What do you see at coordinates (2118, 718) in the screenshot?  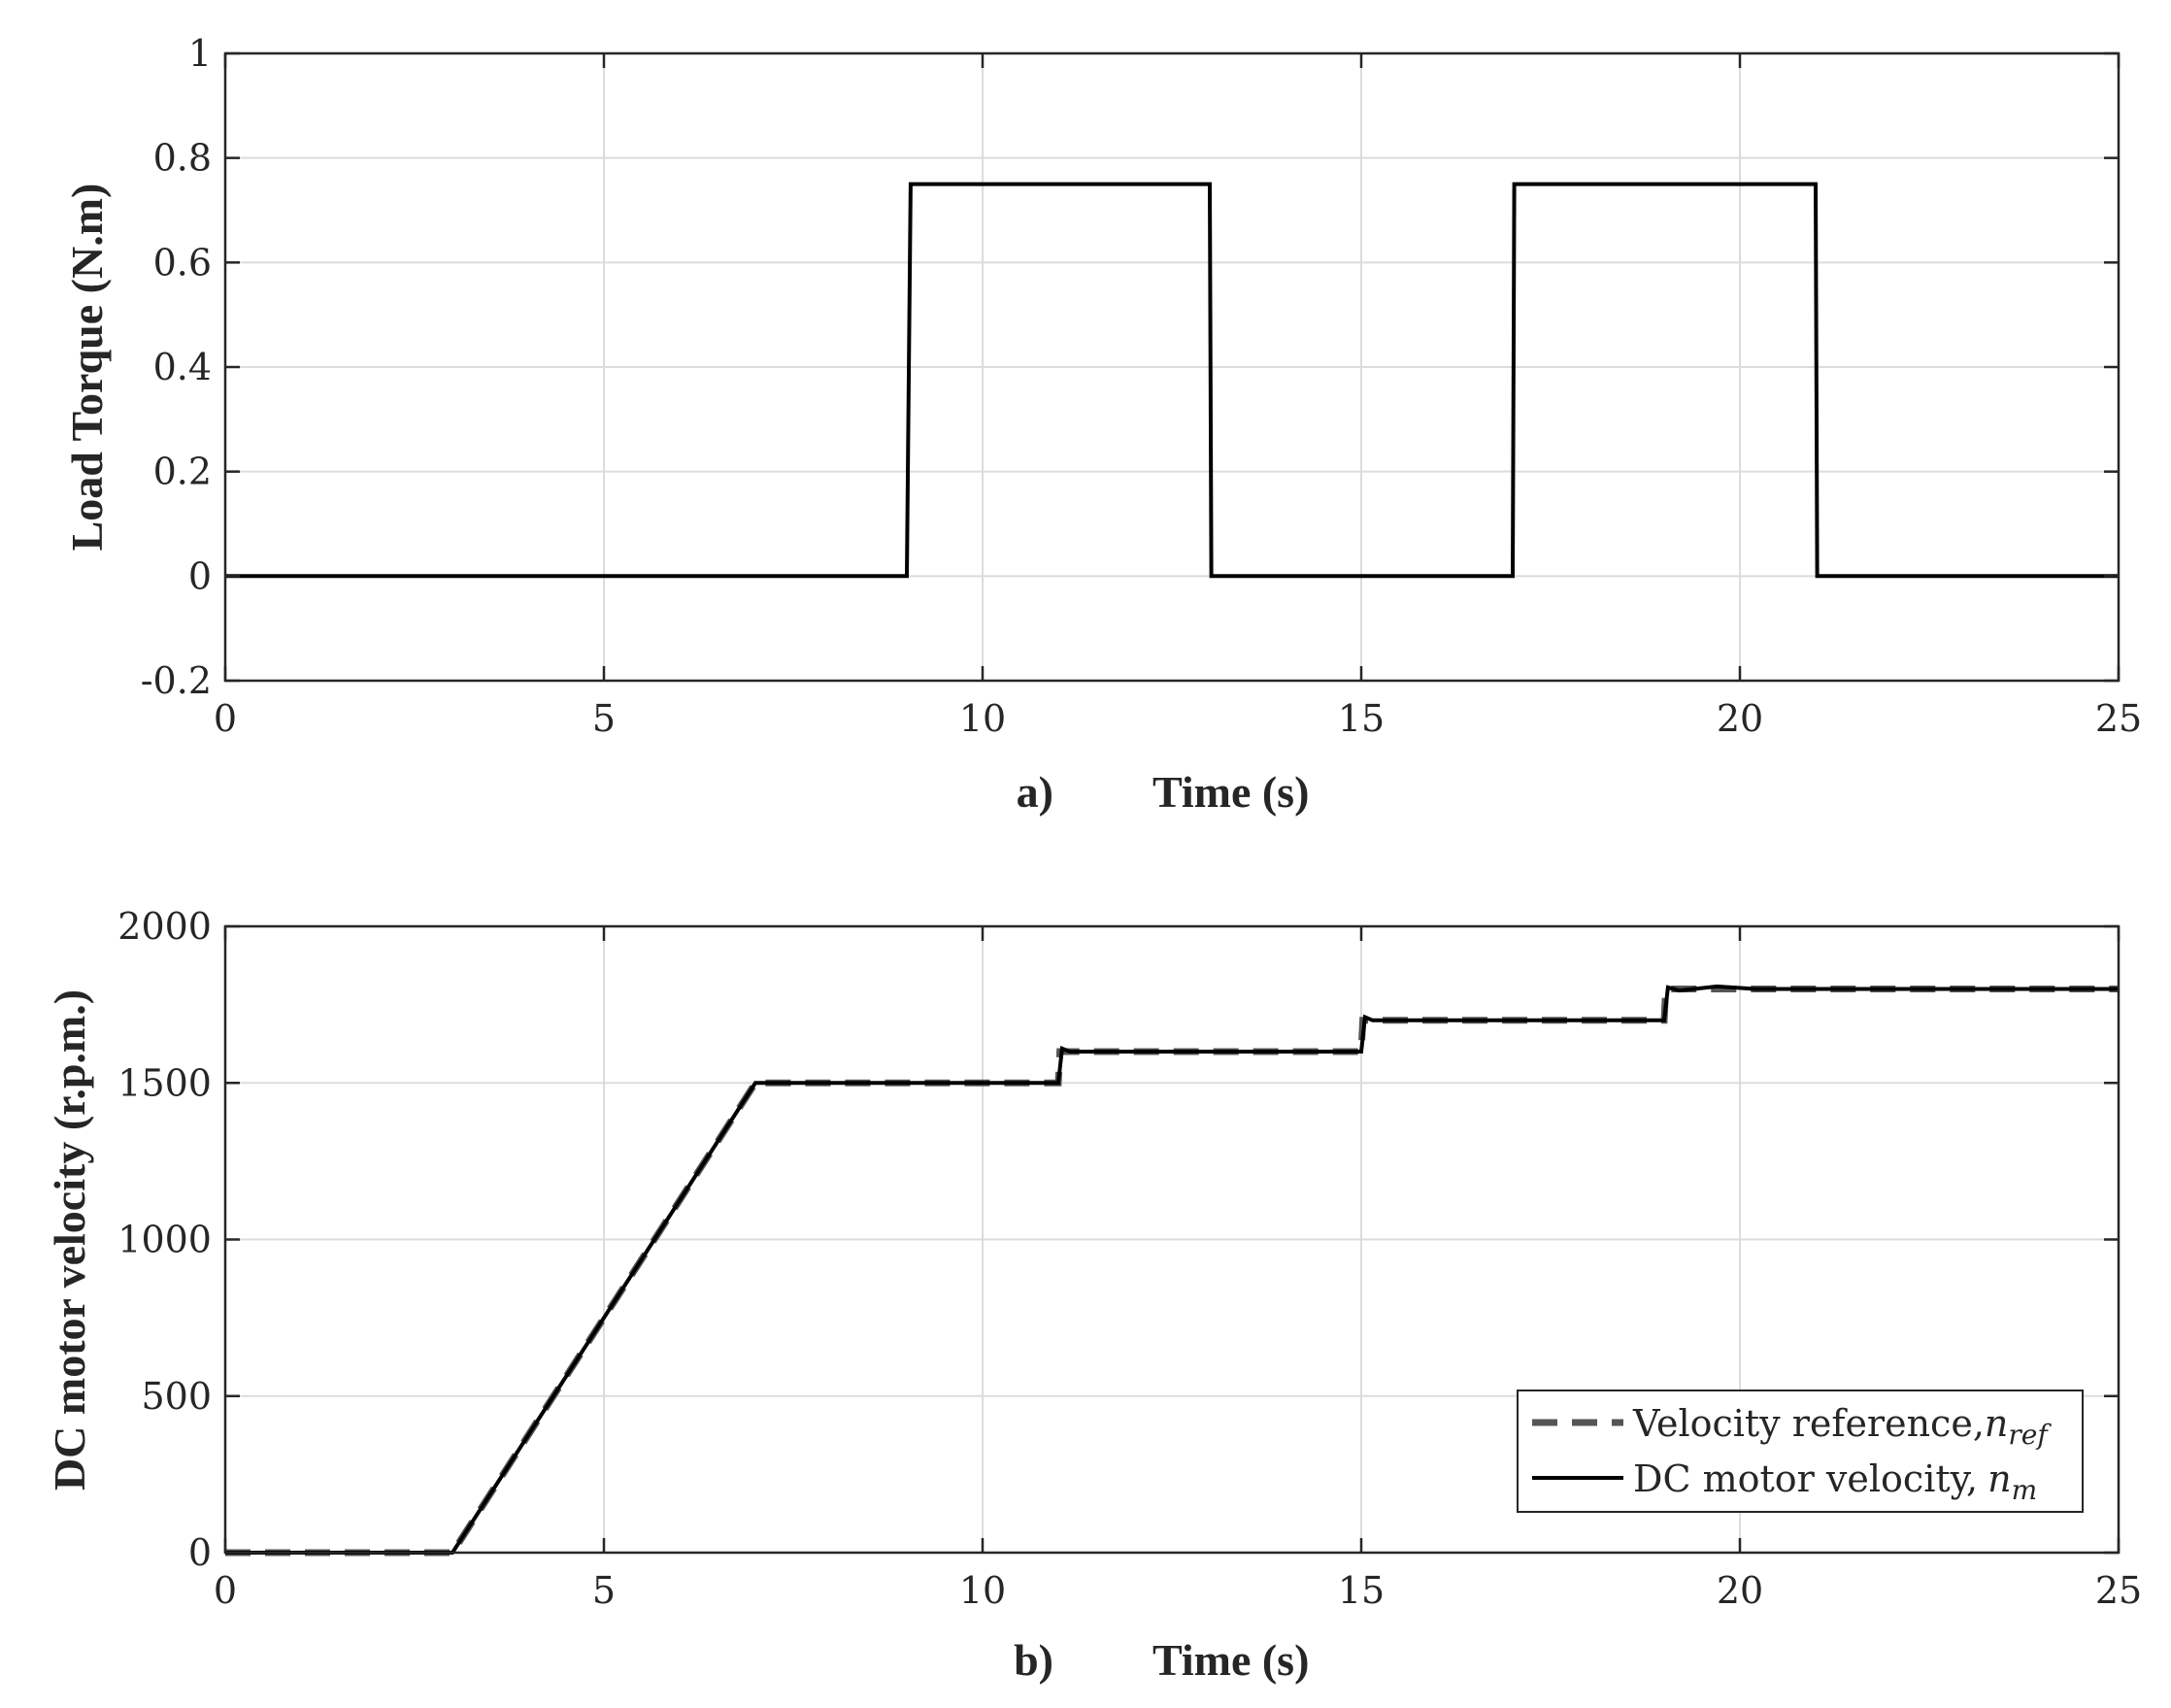 I see `panel-a-x-tick-label: 25` at bounding box center [2118, 718].